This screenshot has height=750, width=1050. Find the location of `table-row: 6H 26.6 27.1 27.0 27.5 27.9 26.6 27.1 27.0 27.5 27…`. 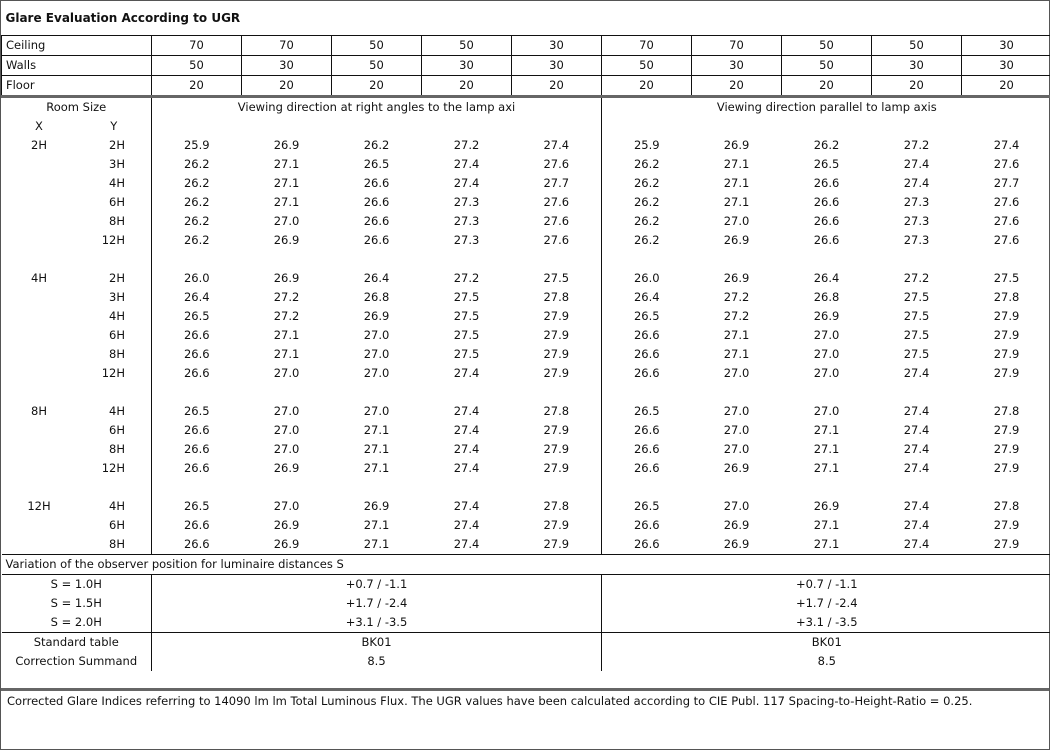

table-row: 6H 26.6 27.1 27.0 27.5 27.9 26.6 27.1 27.0 27.5 27… is located at coordinates (526, 335).